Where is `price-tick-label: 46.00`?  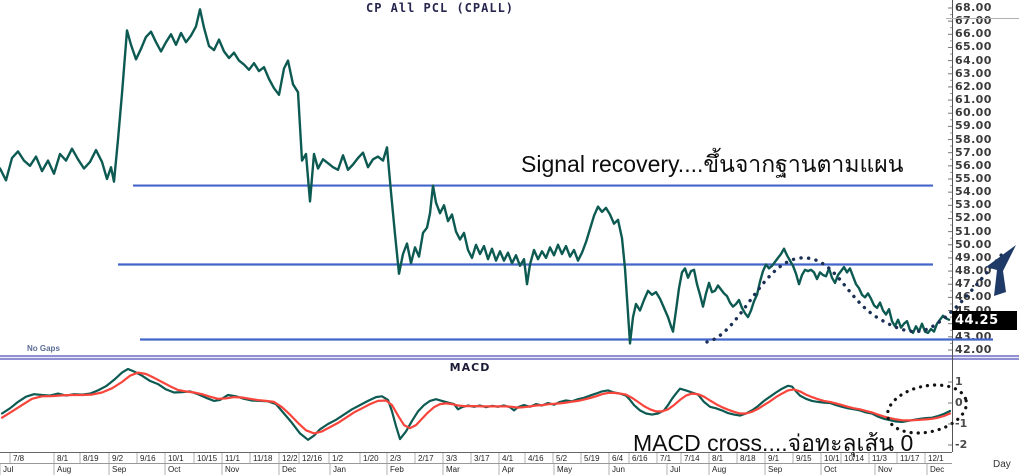
price-tick-label: 46.00 is located at coordinates (973, 296).